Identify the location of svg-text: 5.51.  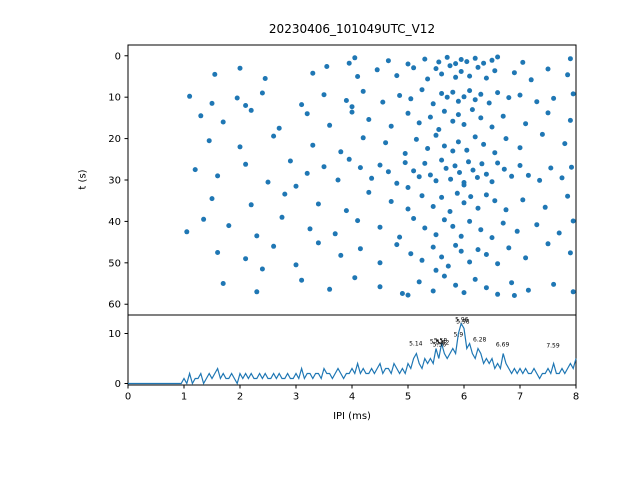
(437, 342).